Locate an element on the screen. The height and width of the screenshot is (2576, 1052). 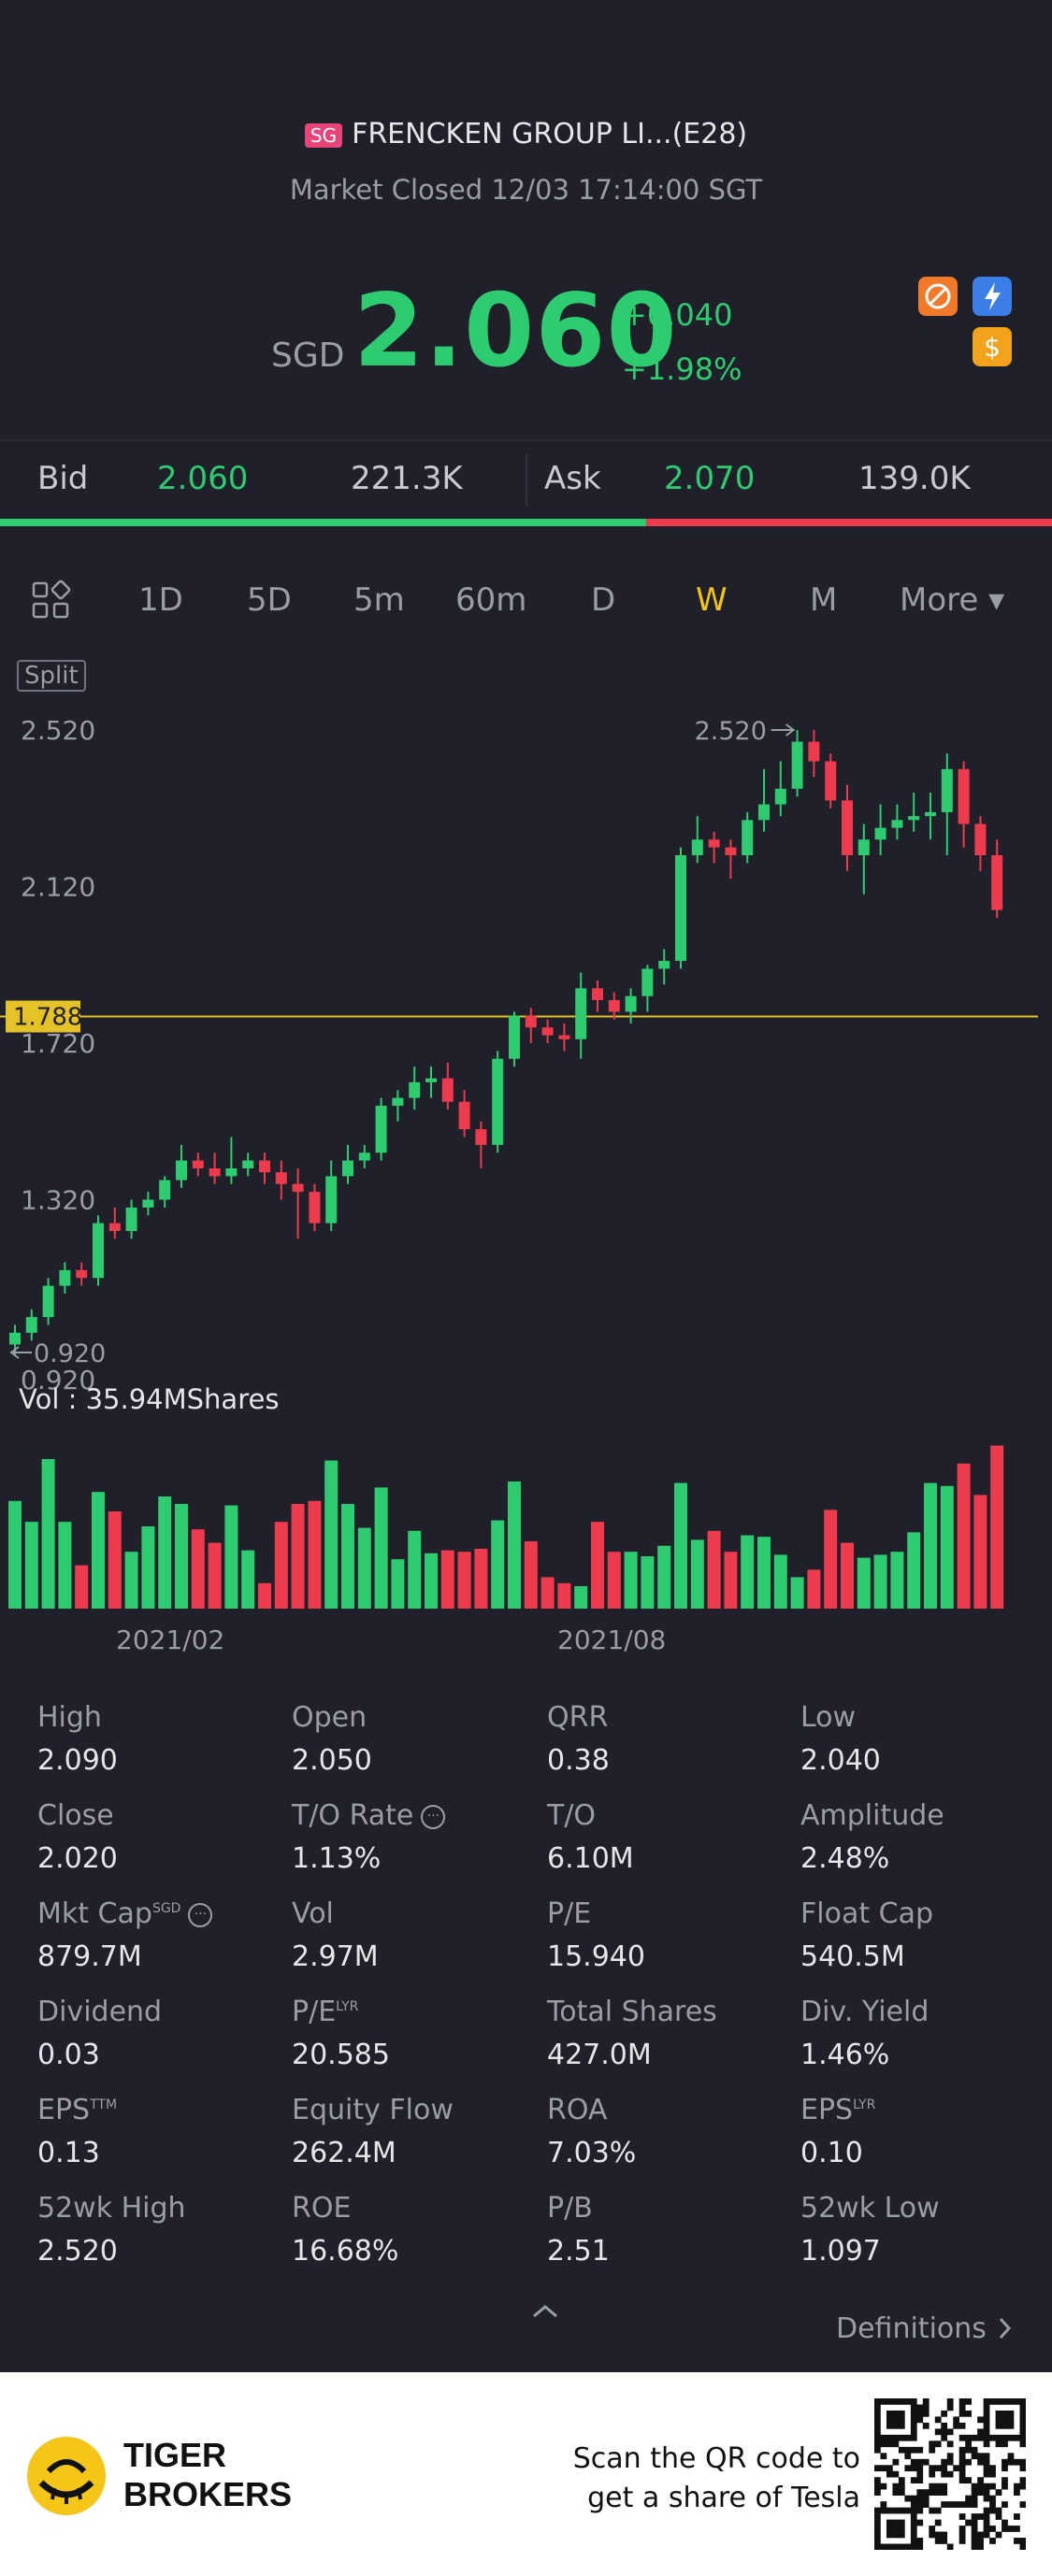
last-price: 2.060 is located at coordinates (516, 331).